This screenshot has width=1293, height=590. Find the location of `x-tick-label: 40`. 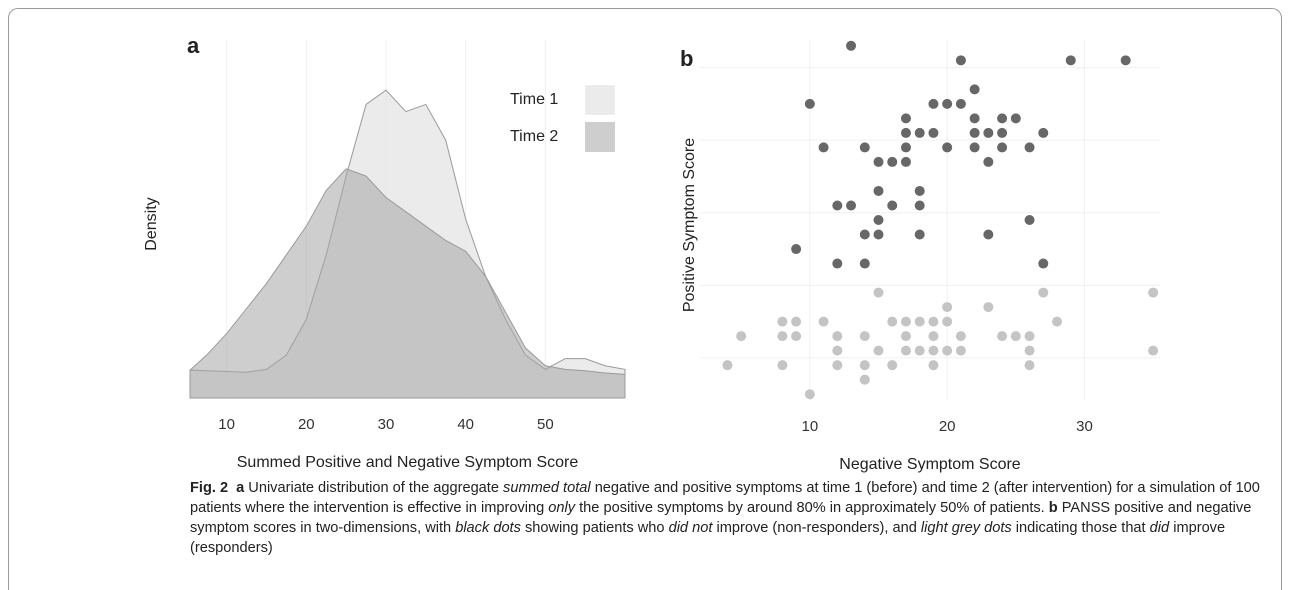

x-tick-label: 40 is located at coordinates (465, 424).